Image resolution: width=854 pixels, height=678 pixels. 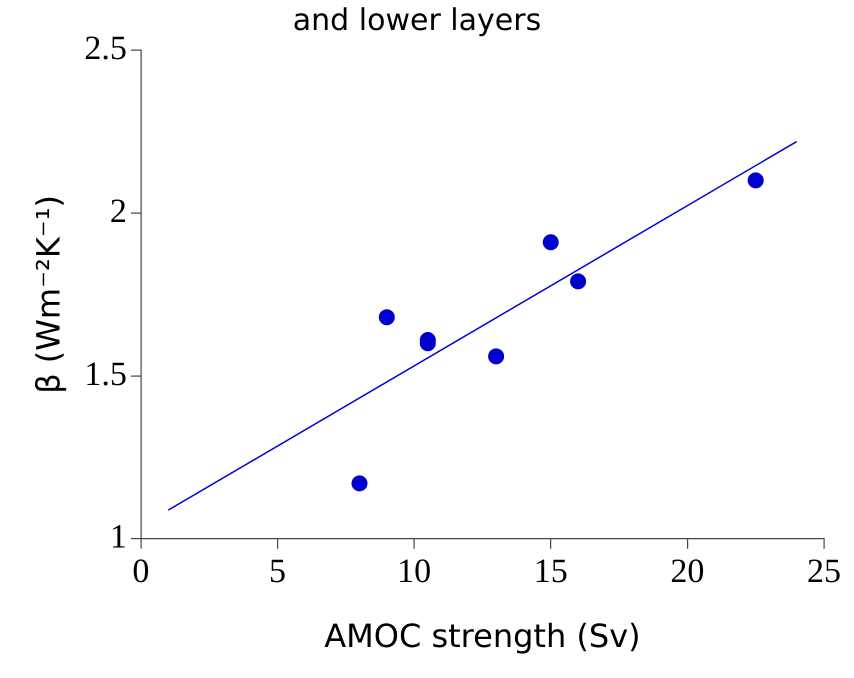 I want to click on y-tick-label: 2.5, so click(x=105, y=48).